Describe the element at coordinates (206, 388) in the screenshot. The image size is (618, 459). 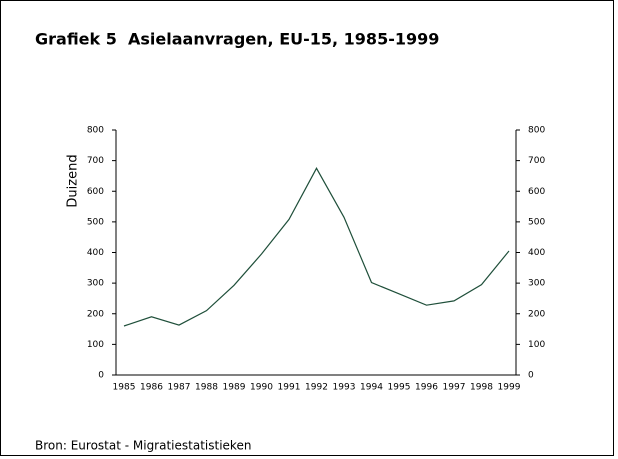
I see `x-tick-label: 1988` at that location.